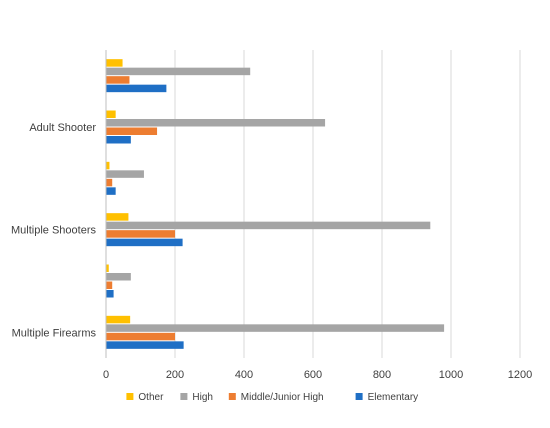  I want to click on x-tick-label: 800, so click(382, 375).